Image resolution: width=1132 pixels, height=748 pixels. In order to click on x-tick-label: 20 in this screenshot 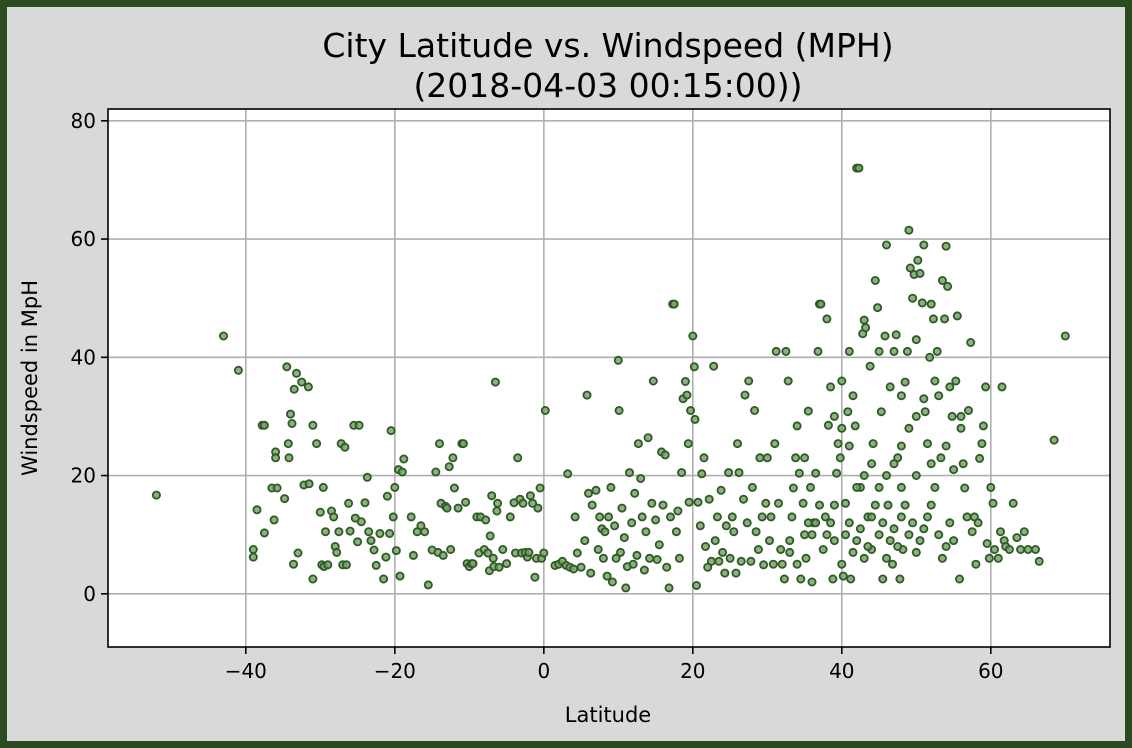, I will do `click(692, 671)`.